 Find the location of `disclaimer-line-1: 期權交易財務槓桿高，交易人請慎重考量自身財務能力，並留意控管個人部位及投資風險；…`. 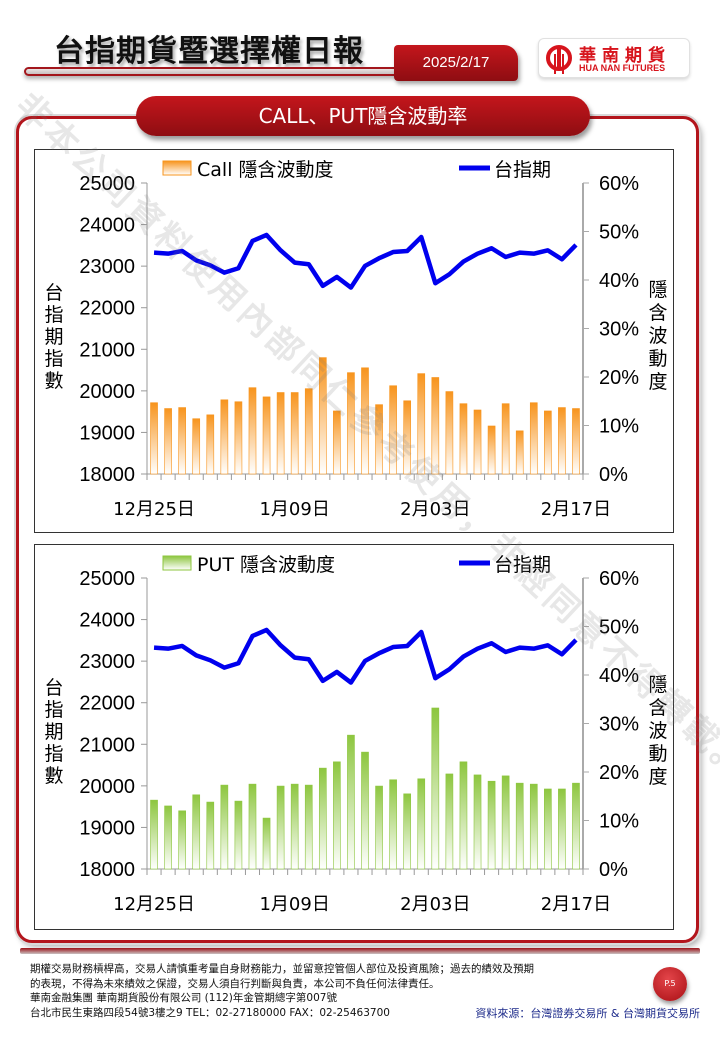

disclaimer-line-1: 期權交易財務槓桿高，交易人請慎重考量自身財務能力，並留意控管個人部位及投資風險；… is located at coordinates (282, 969).